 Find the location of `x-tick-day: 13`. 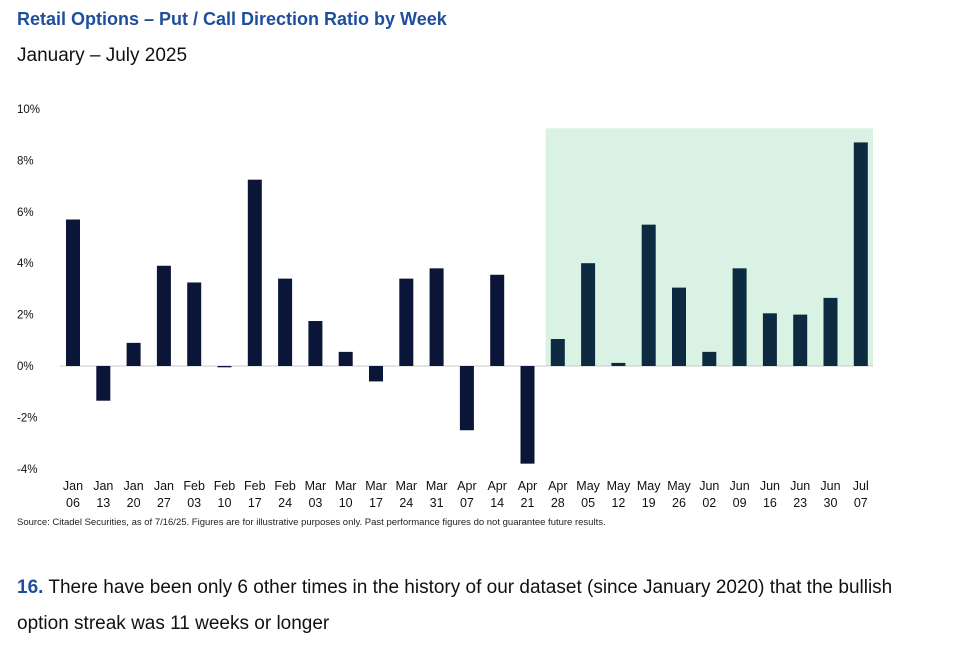

x-tick-day: 13 is located at coordinates (103, 503).